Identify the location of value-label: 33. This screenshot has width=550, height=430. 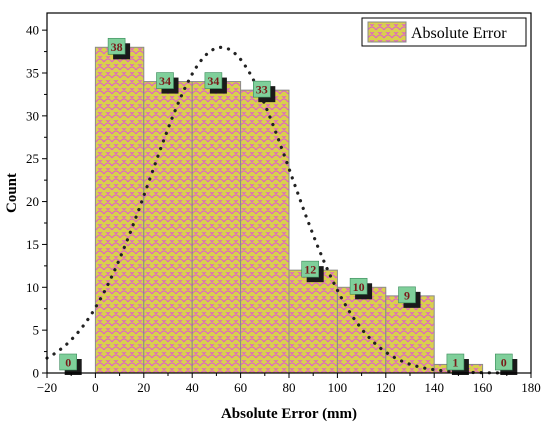
(264, 91).